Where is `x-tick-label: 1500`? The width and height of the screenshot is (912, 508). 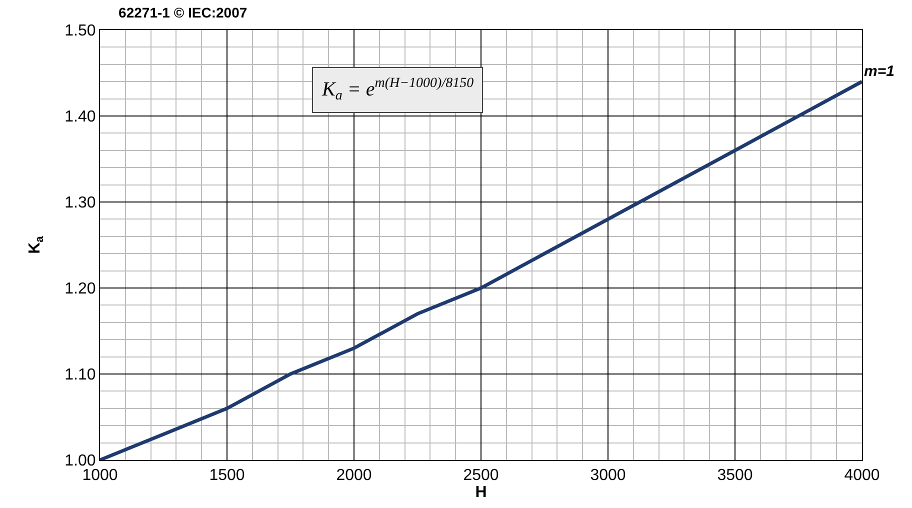 x-tick-label: 1500 is located at coordinates (227, 475).